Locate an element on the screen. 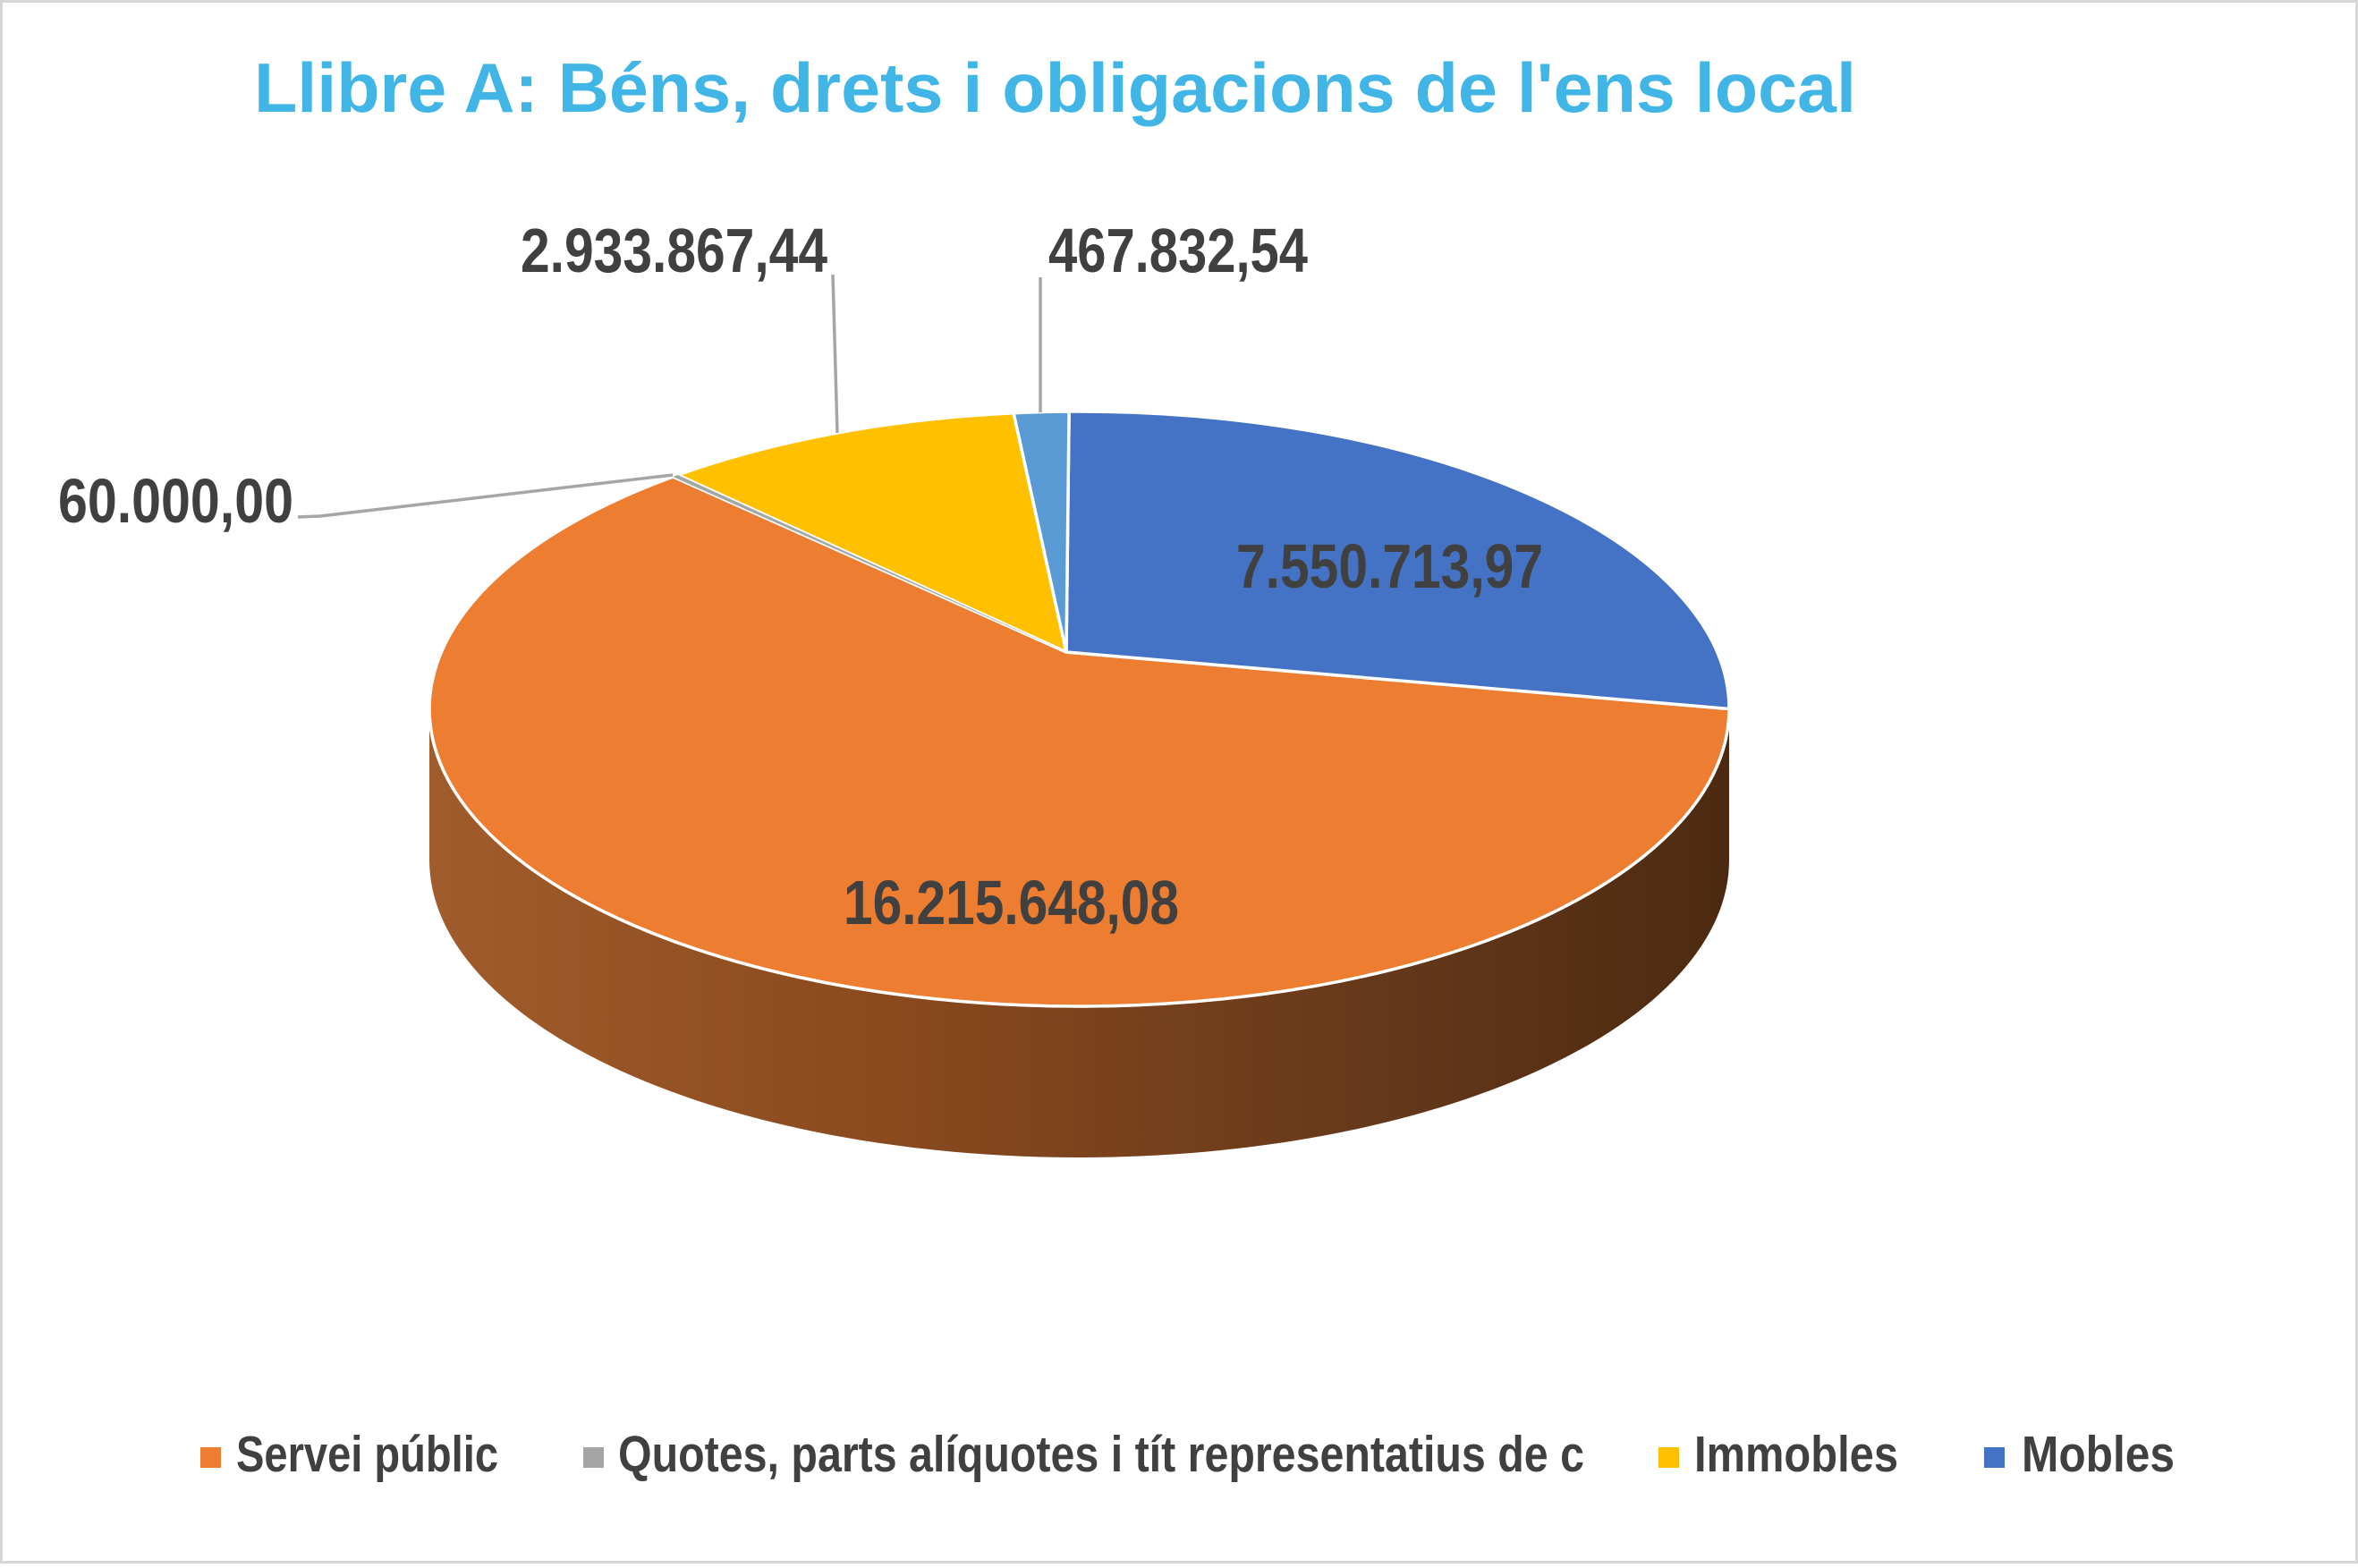 This screenshot has height=1568, width=2358. svg-text: 467.832,54 is located at coordinates (1178, 251).